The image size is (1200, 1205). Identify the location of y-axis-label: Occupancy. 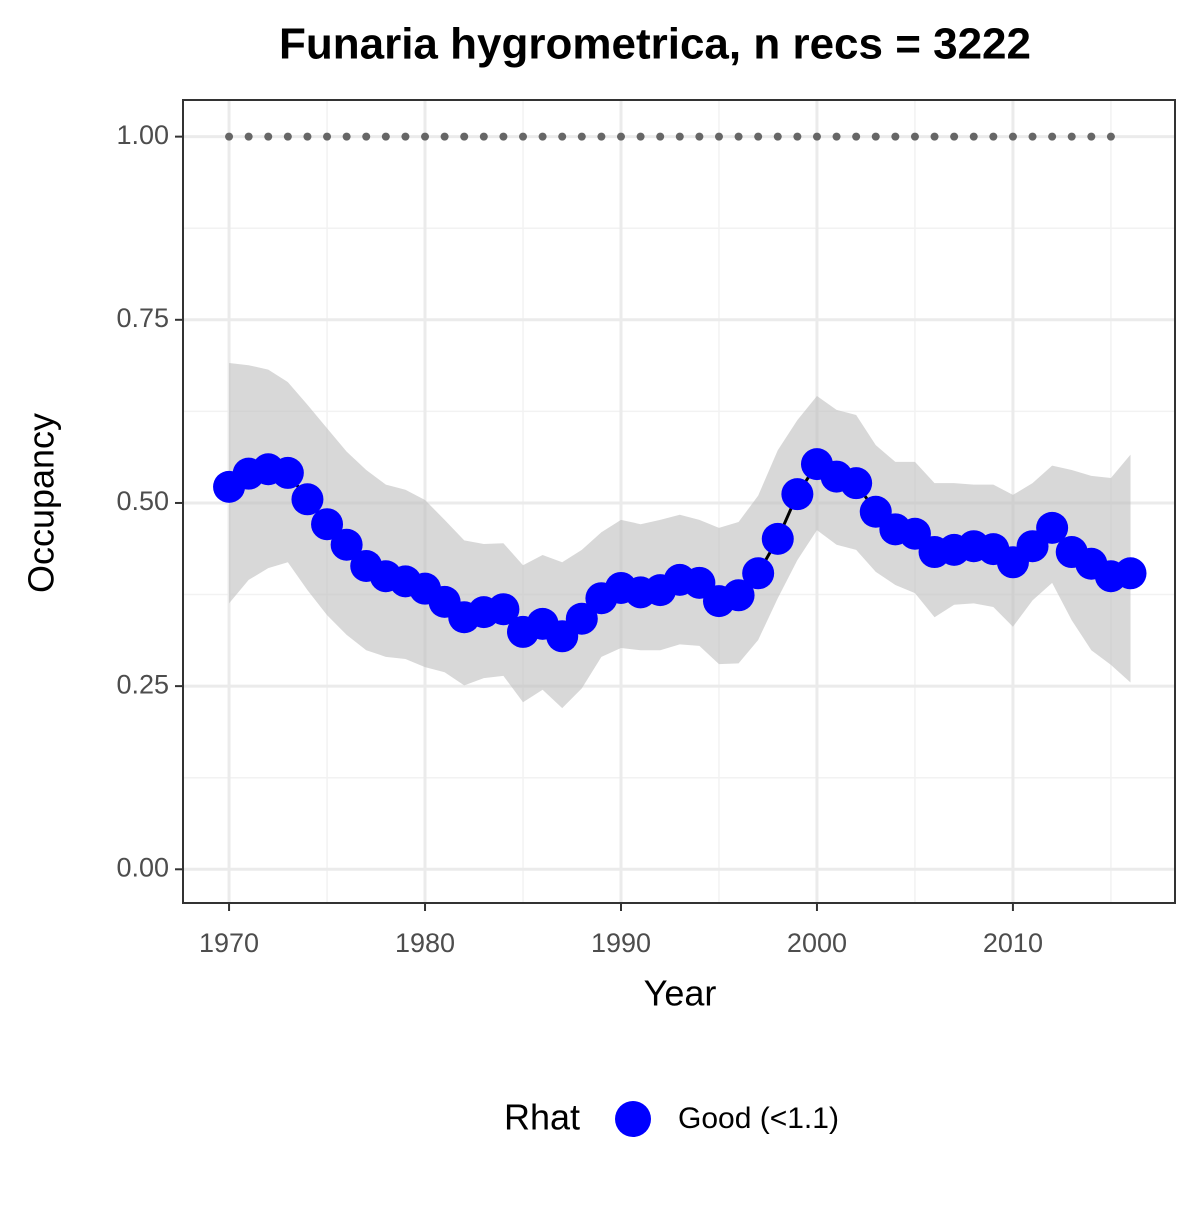
(41, 503).